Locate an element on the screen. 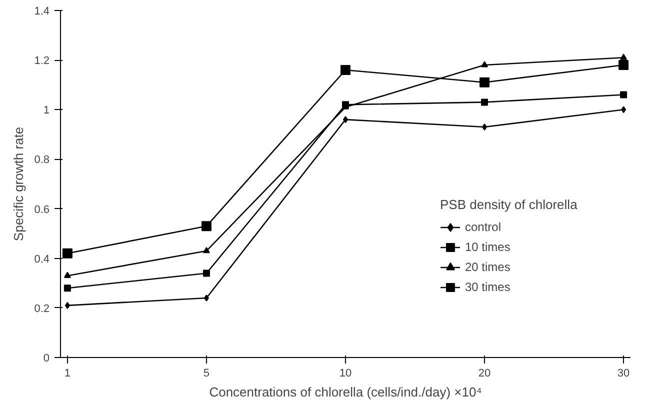  x-tick-label: 20 is located at coordinates (484, 374).